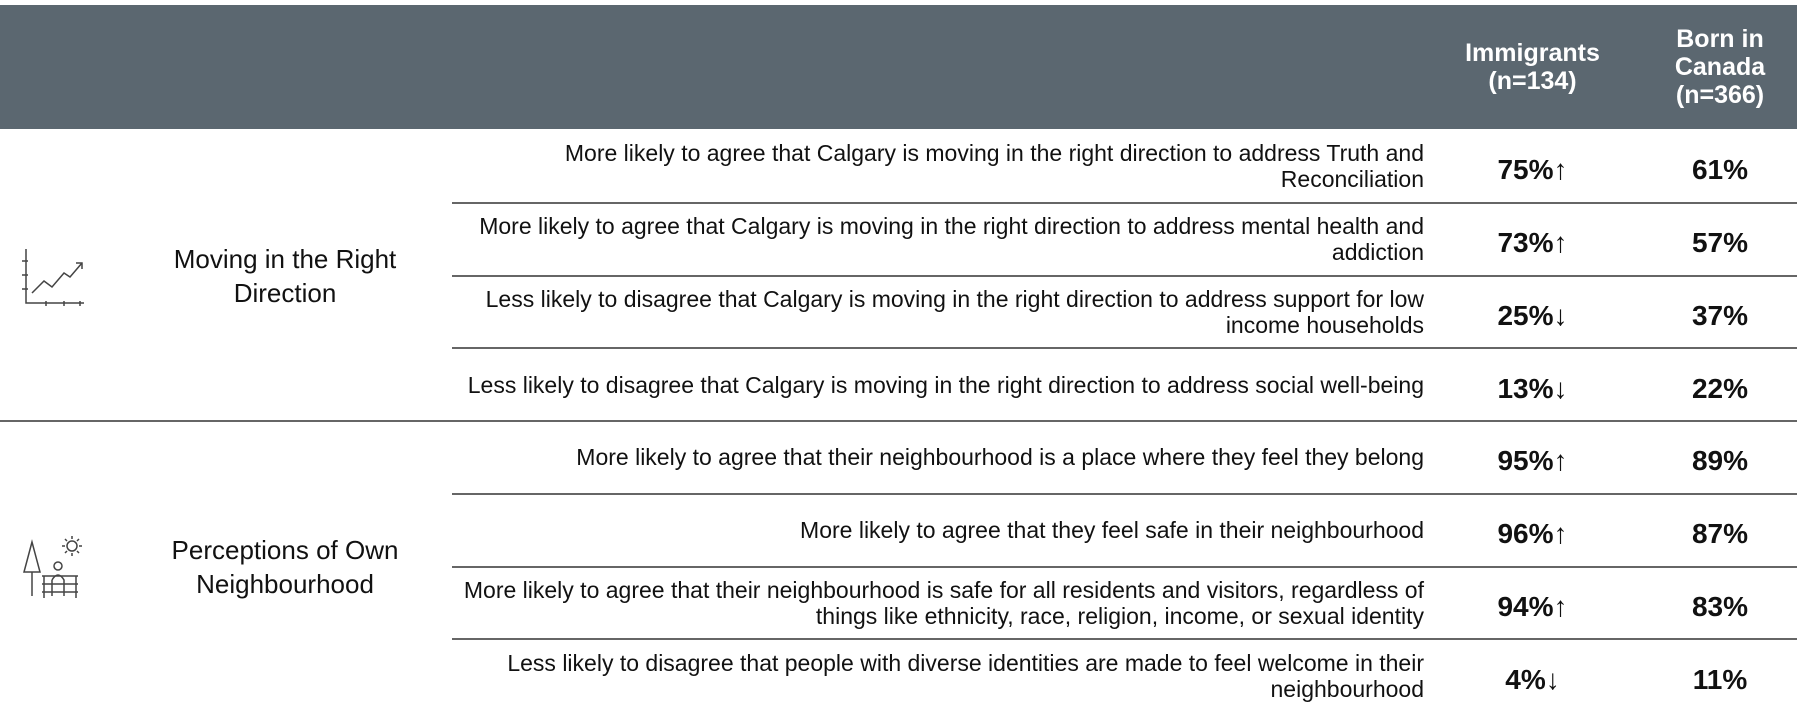 This screenshot has height=716, width=1797. What do you see at coordinates (1720, 461) in the screenshot?
I see `value: 89%` at bounding box center [1720, 461].